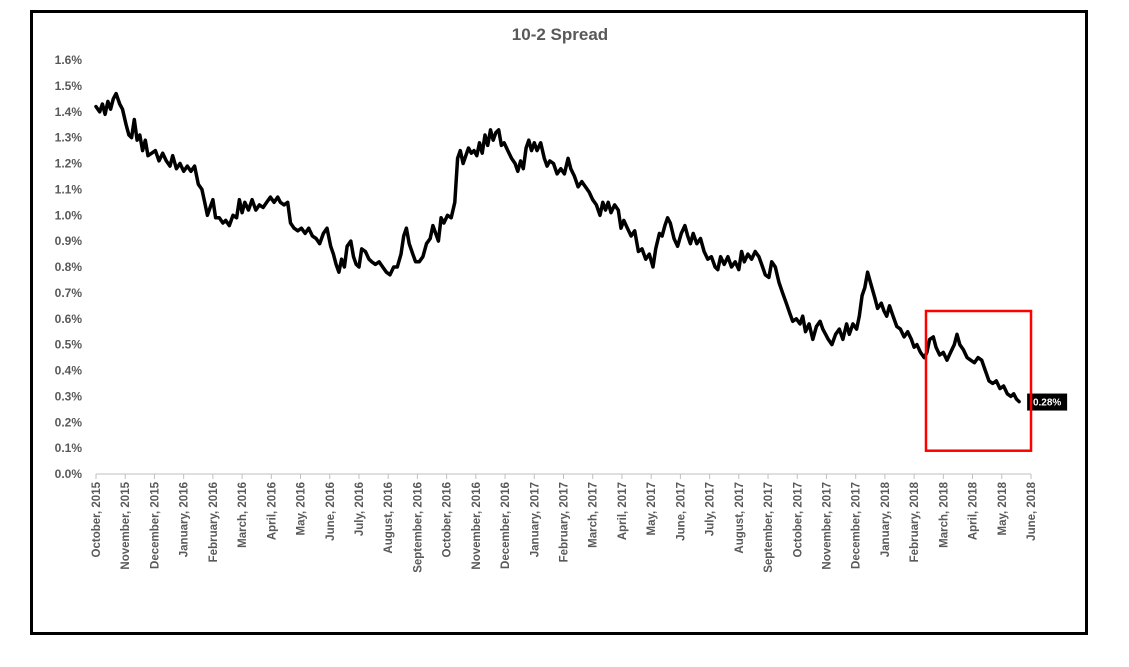 The height and width of the screenshot is (667, 1129). I want to click on x-tick-label: February, 2016, so click(214, 522).